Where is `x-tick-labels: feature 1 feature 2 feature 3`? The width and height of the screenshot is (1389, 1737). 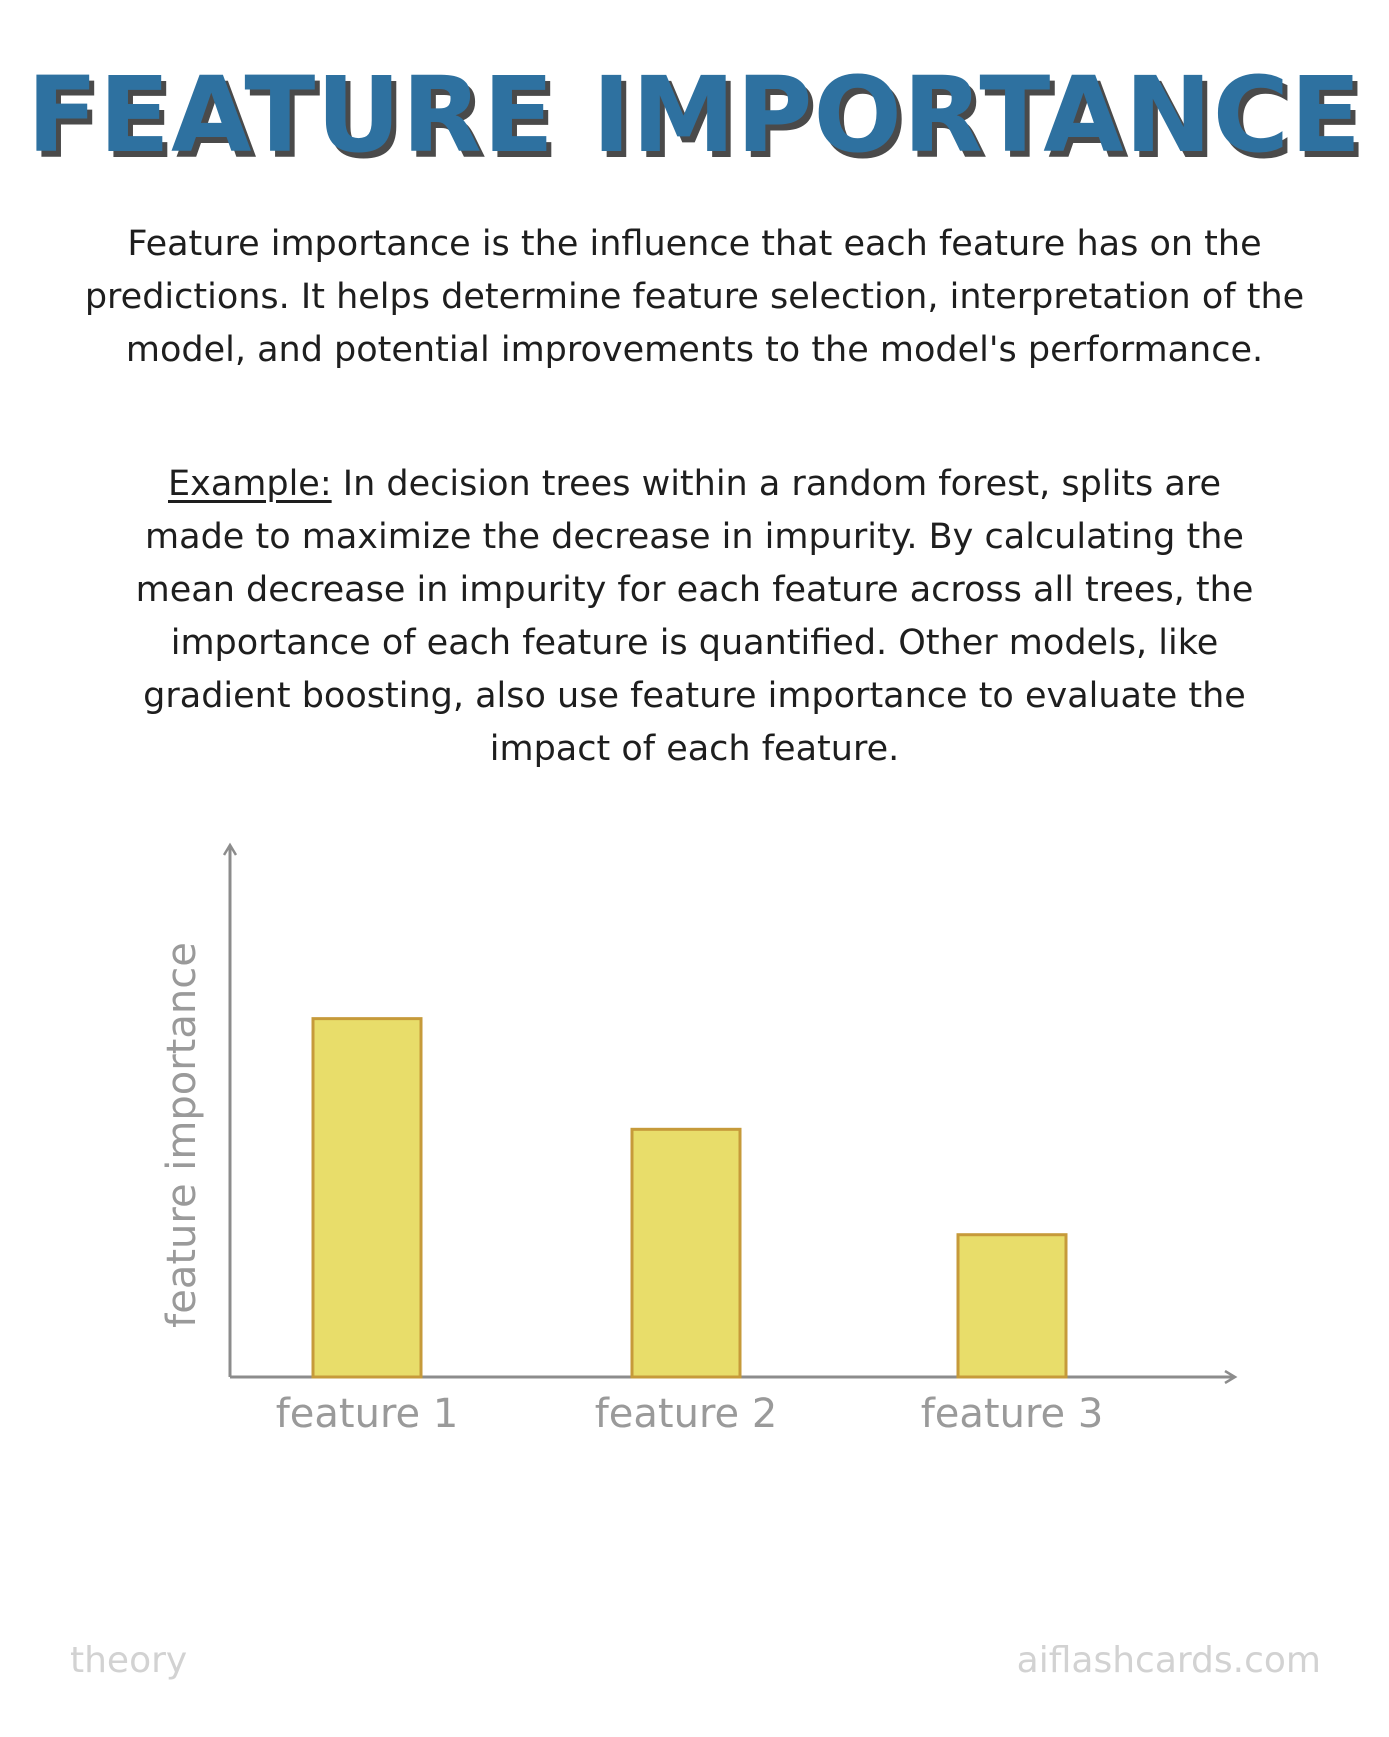
x-tick-labels: feature 1 feature 2 feature 3 is located at coordinates (690, 1414).